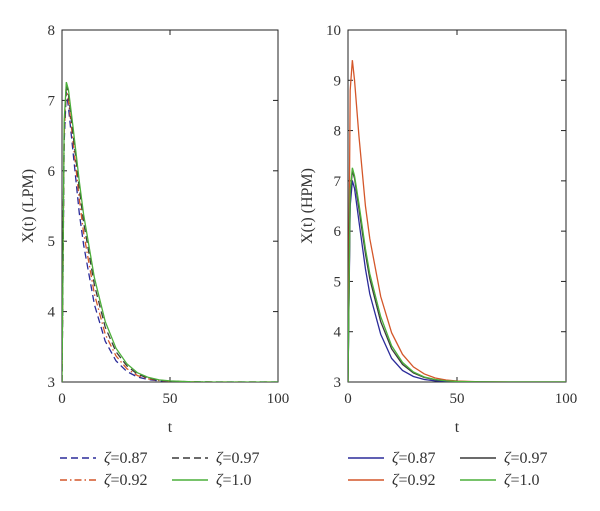 The height and width of the screenshot is (511, 600). I want to click on y-tick-label: 9, so click(338, 81).